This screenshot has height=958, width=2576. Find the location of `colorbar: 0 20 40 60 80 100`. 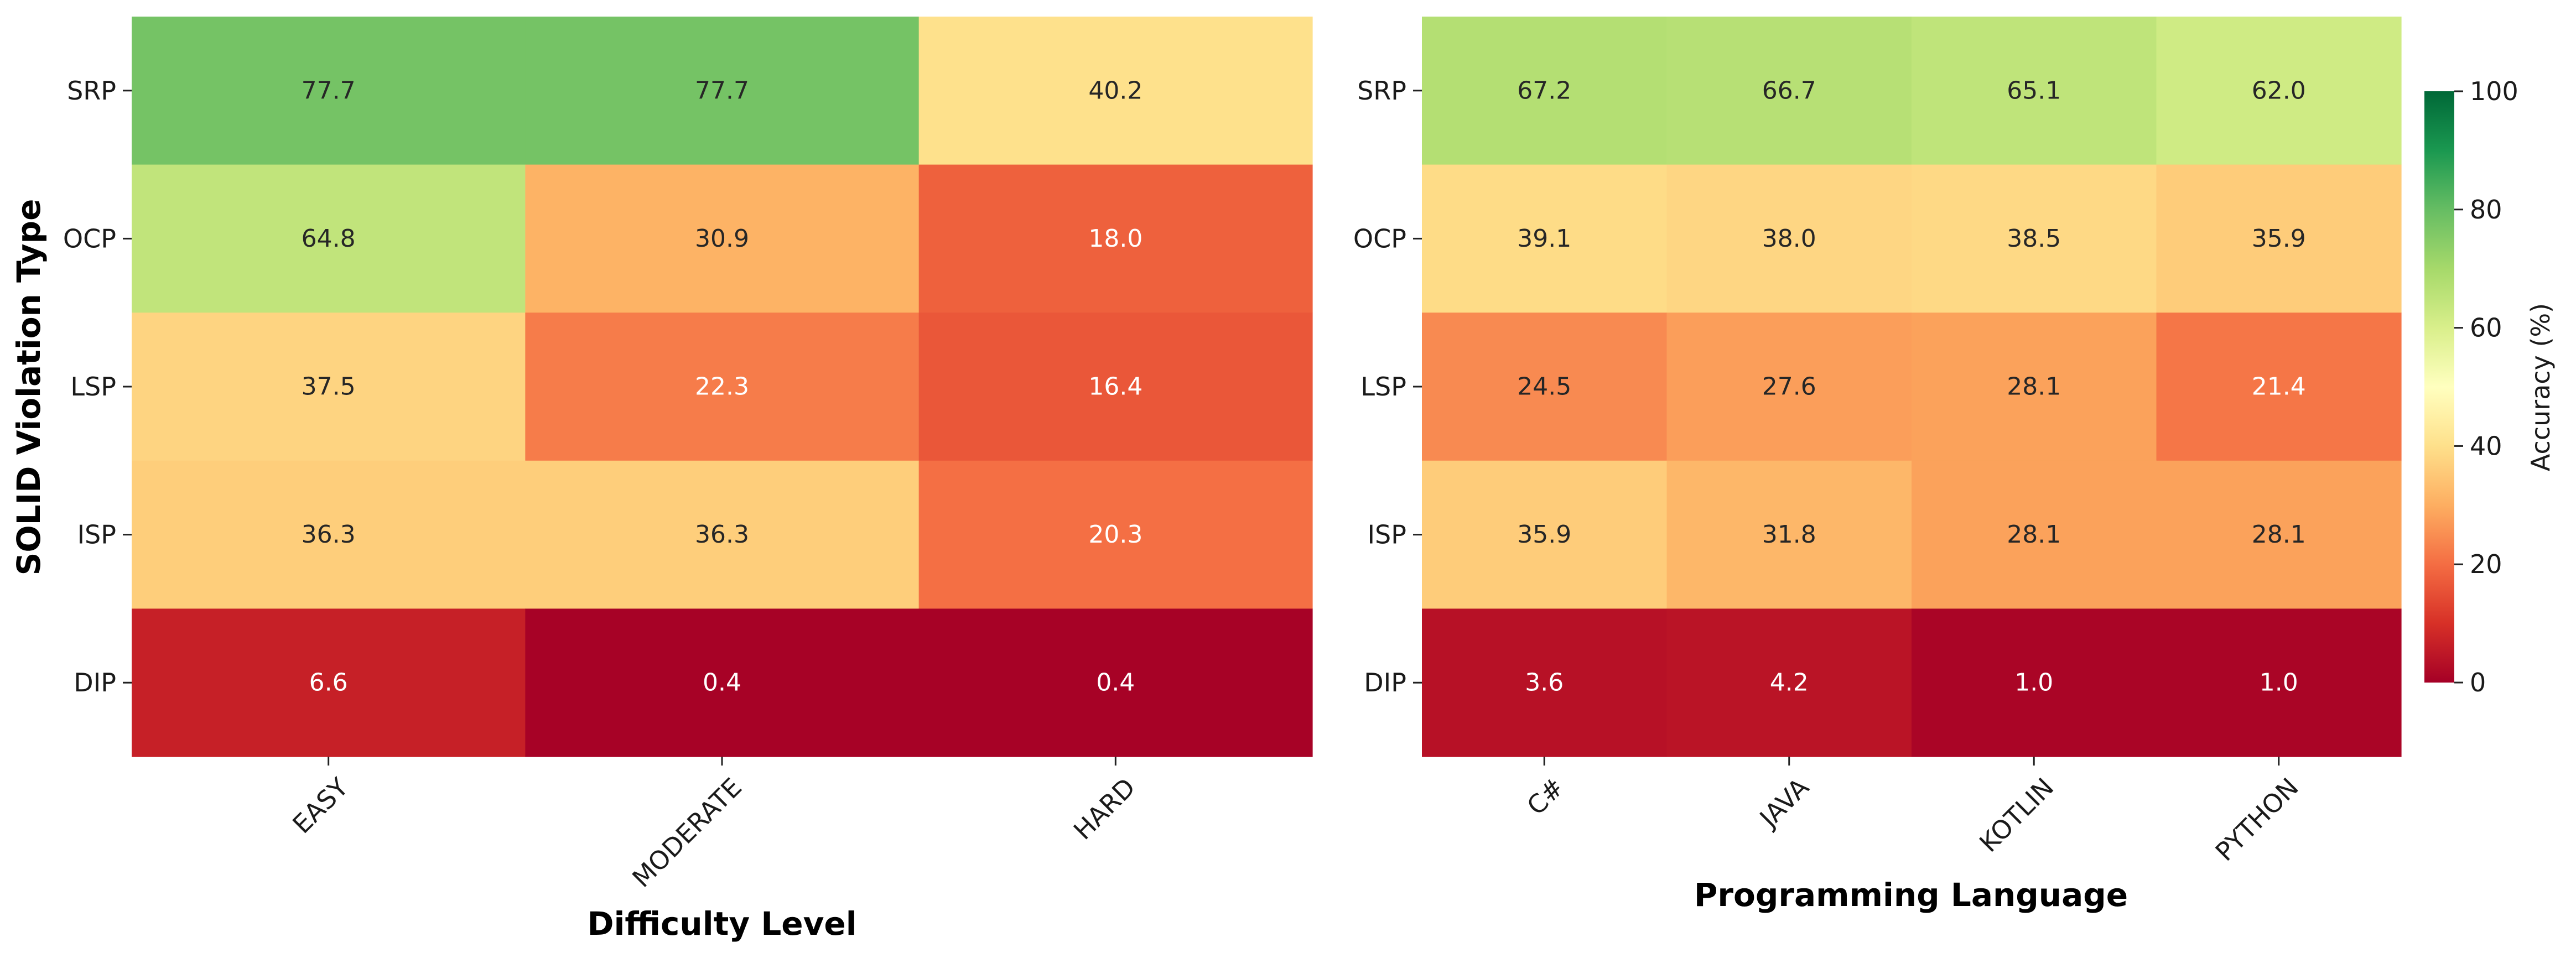

colorbar: 0 20 40 60 80 100 is located at coordinates (2471, 386).